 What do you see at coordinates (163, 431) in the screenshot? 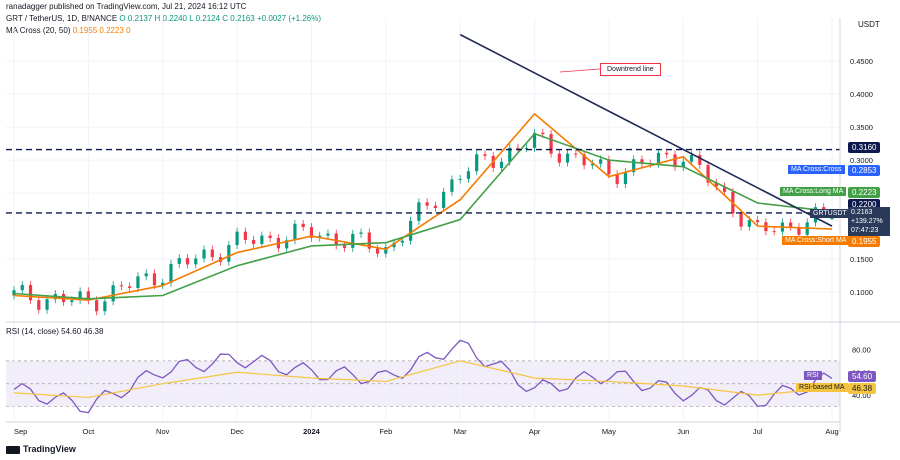
I see `time-tick-label: Nov` at bounding box center [163, 431].